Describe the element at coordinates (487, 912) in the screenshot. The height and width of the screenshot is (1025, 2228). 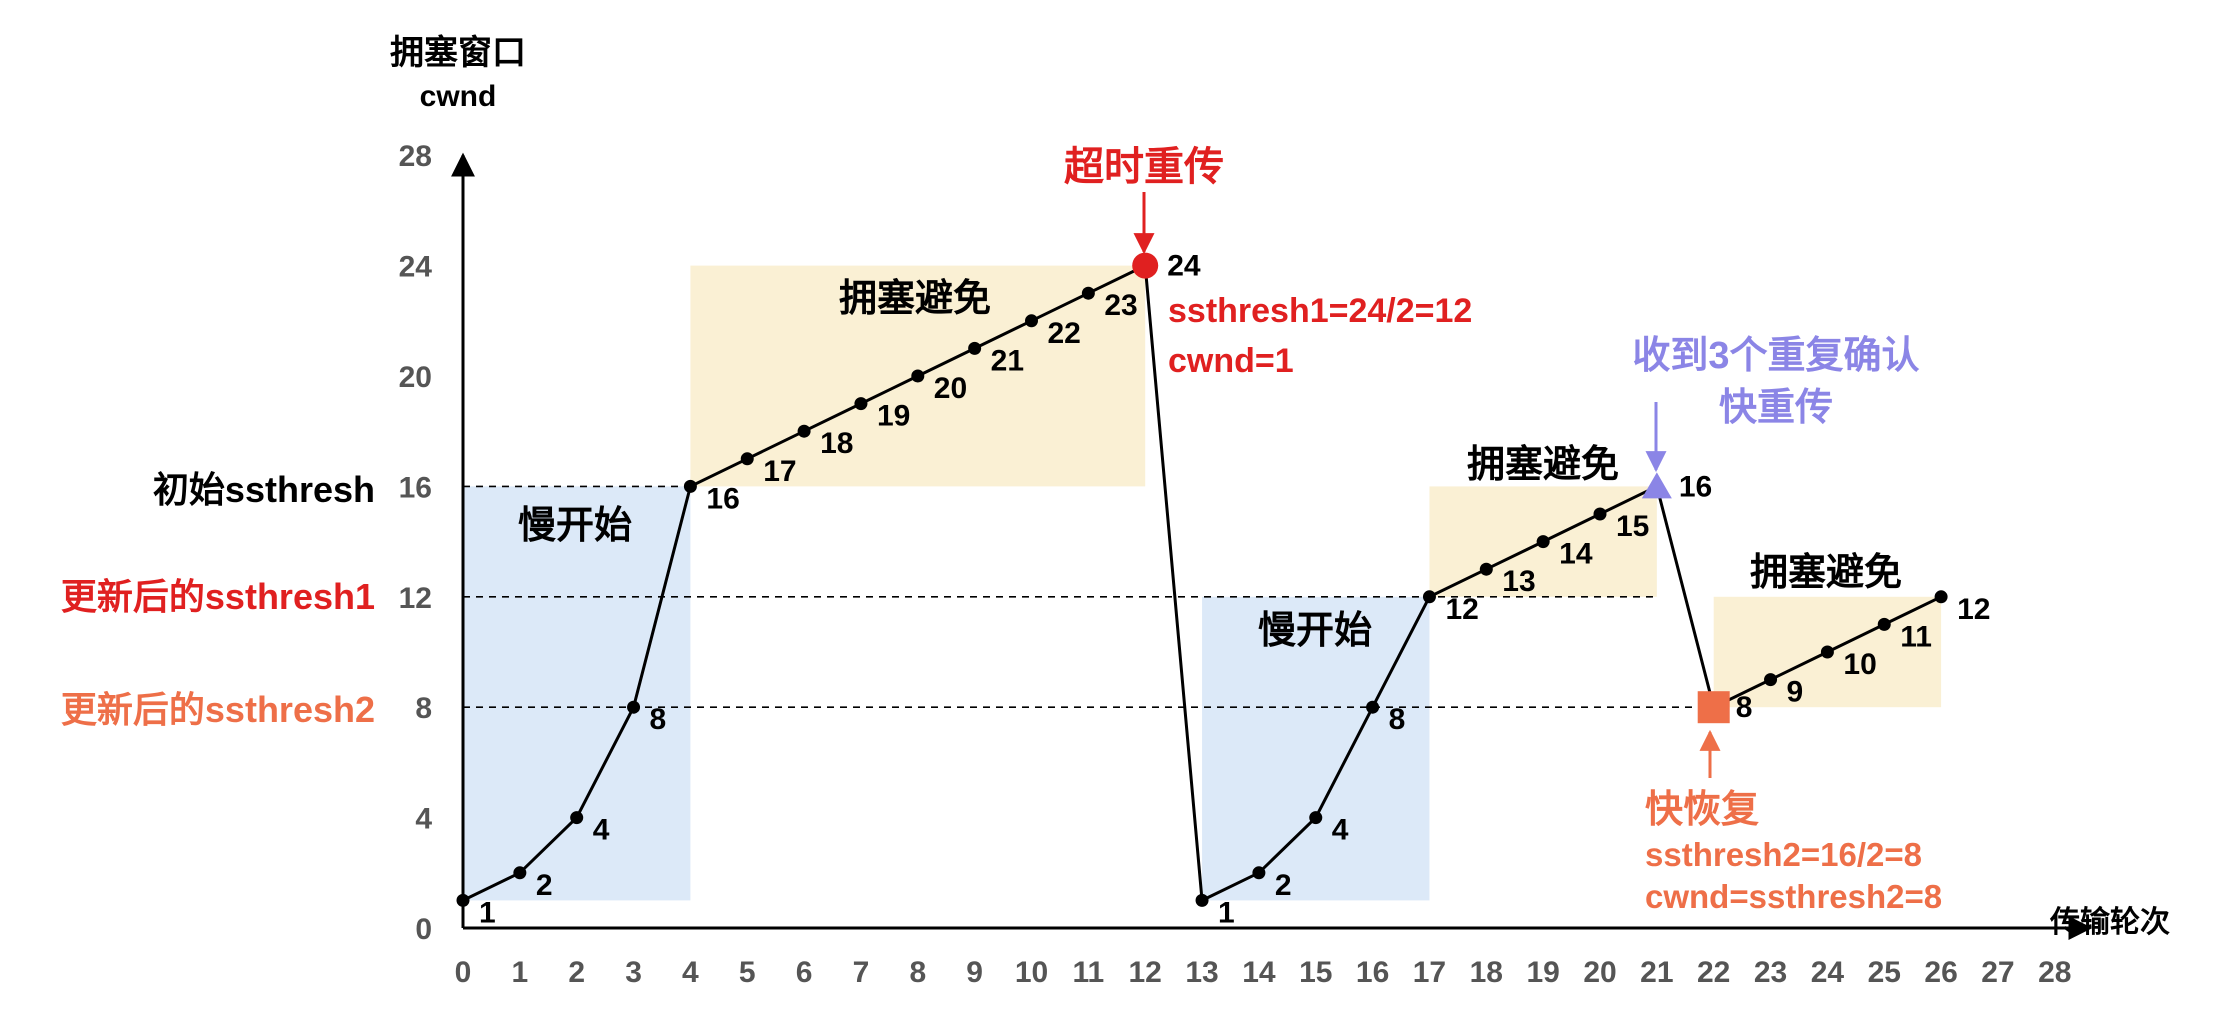
I see `data-label-0: 1` at that location.